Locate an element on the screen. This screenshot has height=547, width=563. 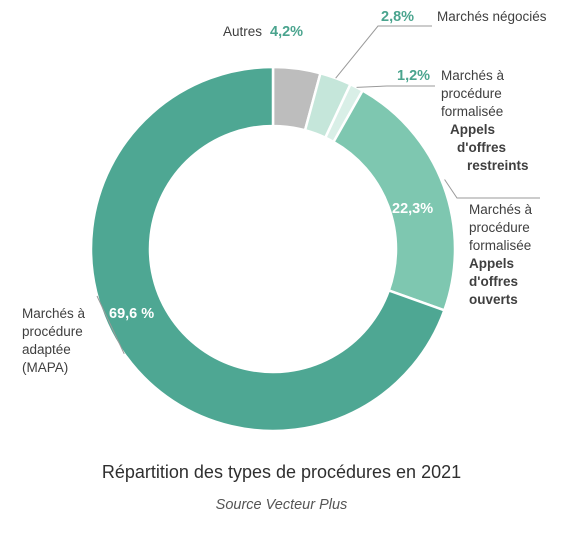
chart-source: Source Vecteur Plus is located at coordinates (281, 505).